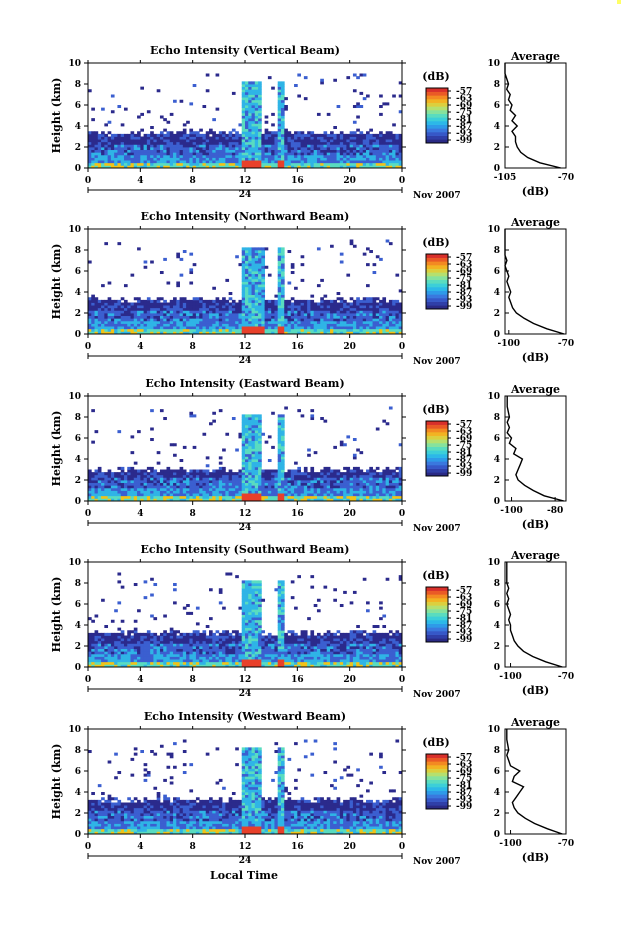  I want to click on colorbar-segment, so click(437, 108).